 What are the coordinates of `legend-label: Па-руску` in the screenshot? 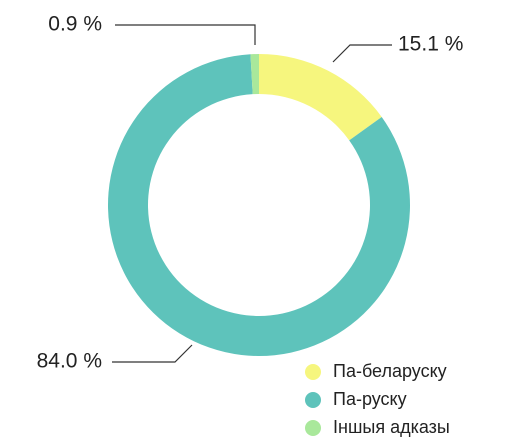 It's located at (370, 399).